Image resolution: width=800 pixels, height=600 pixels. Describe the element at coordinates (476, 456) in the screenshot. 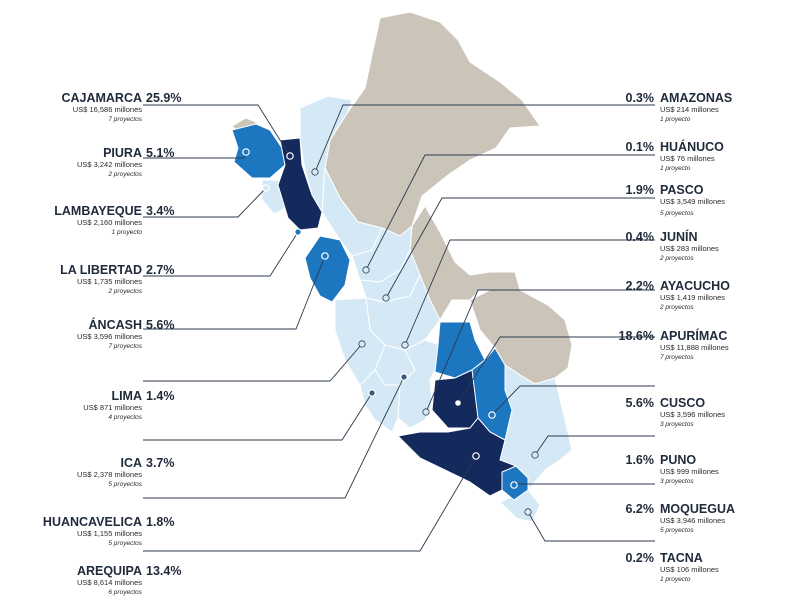

I see `marker-arequipa` at that location.